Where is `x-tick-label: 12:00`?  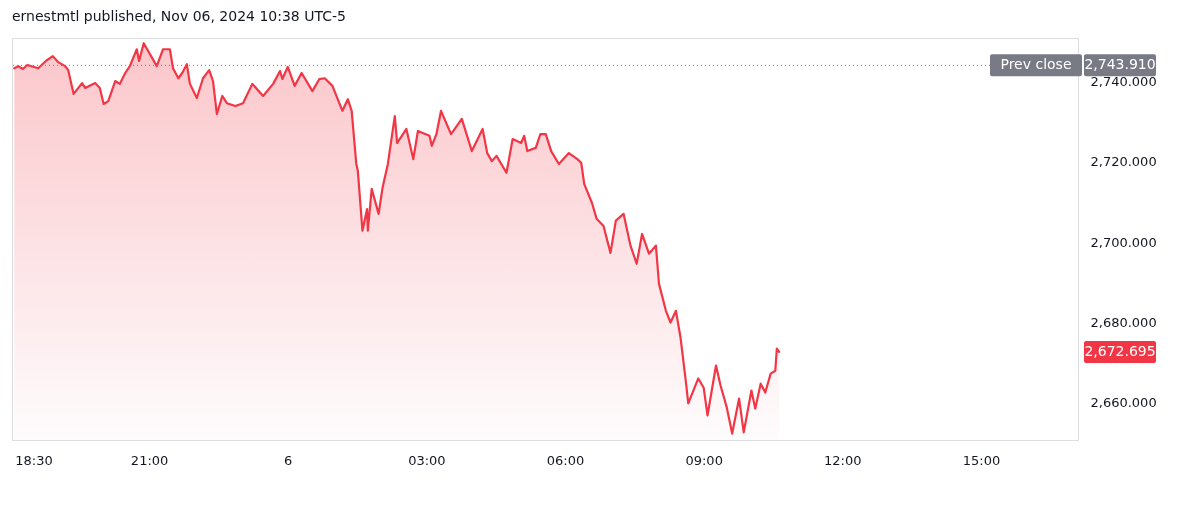
x-tick-label: 12:00 is located at coordinates (843, 460).